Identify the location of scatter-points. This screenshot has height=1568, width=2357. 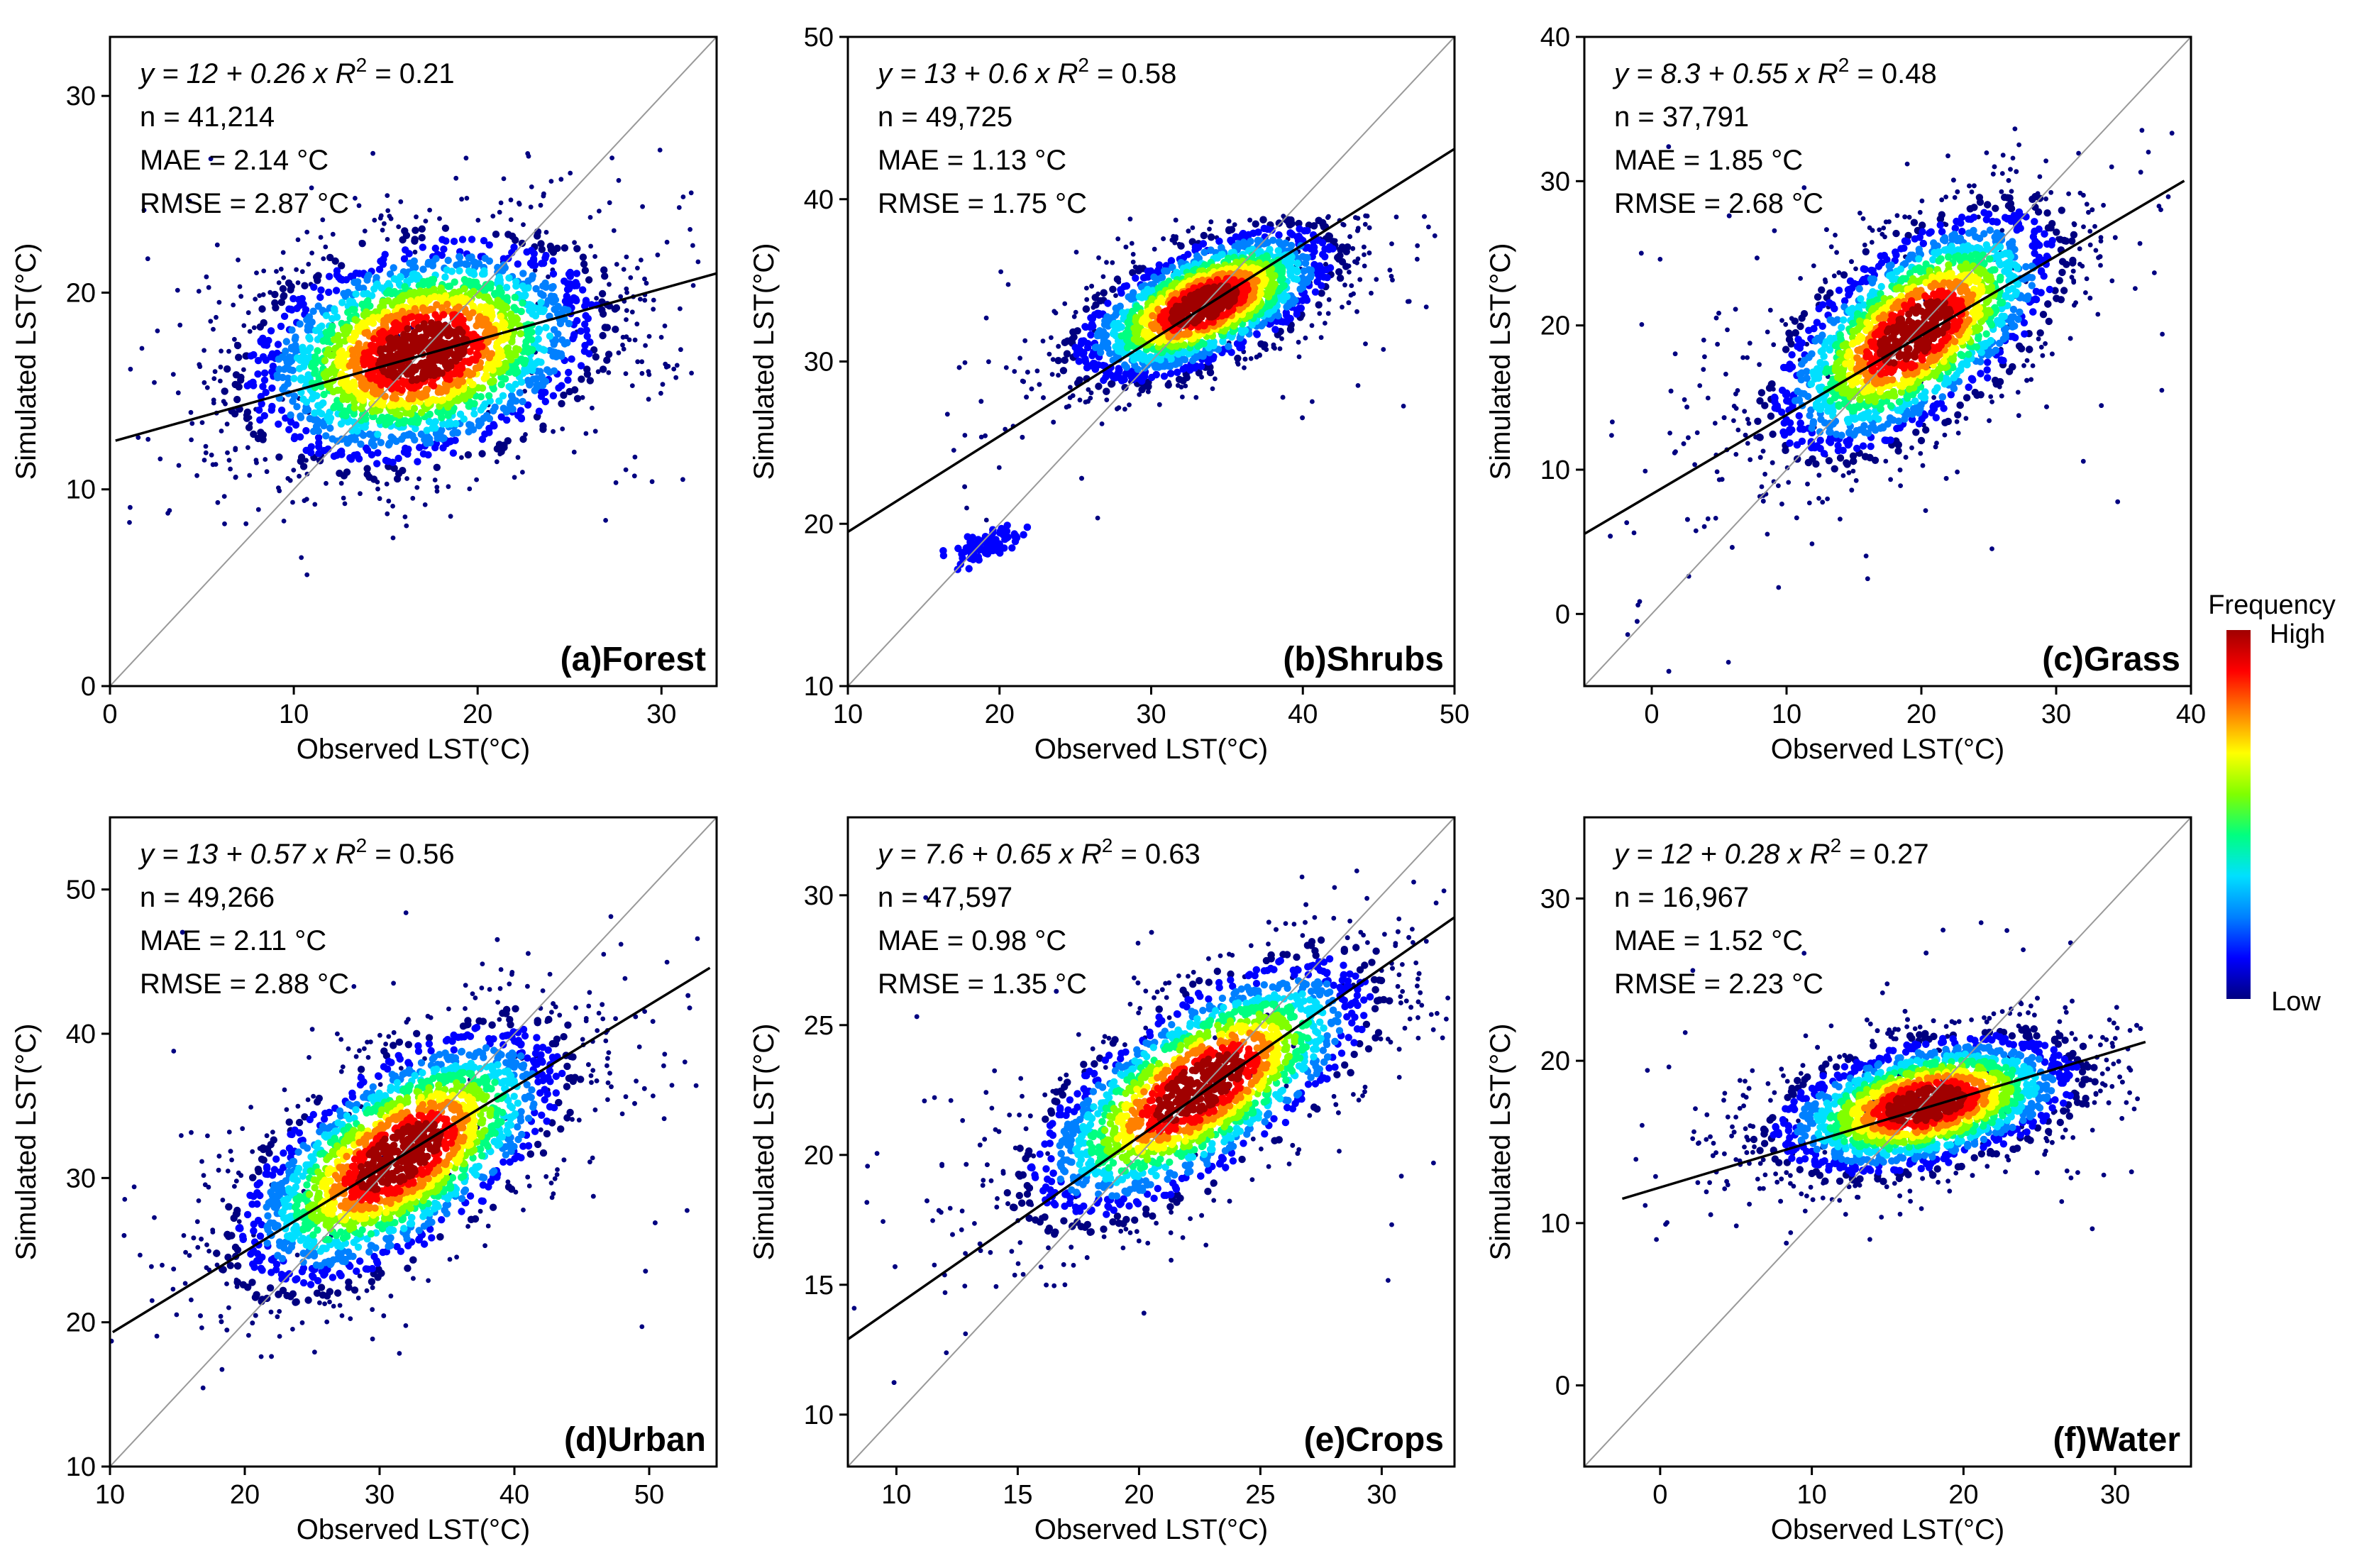
(1188, 393).